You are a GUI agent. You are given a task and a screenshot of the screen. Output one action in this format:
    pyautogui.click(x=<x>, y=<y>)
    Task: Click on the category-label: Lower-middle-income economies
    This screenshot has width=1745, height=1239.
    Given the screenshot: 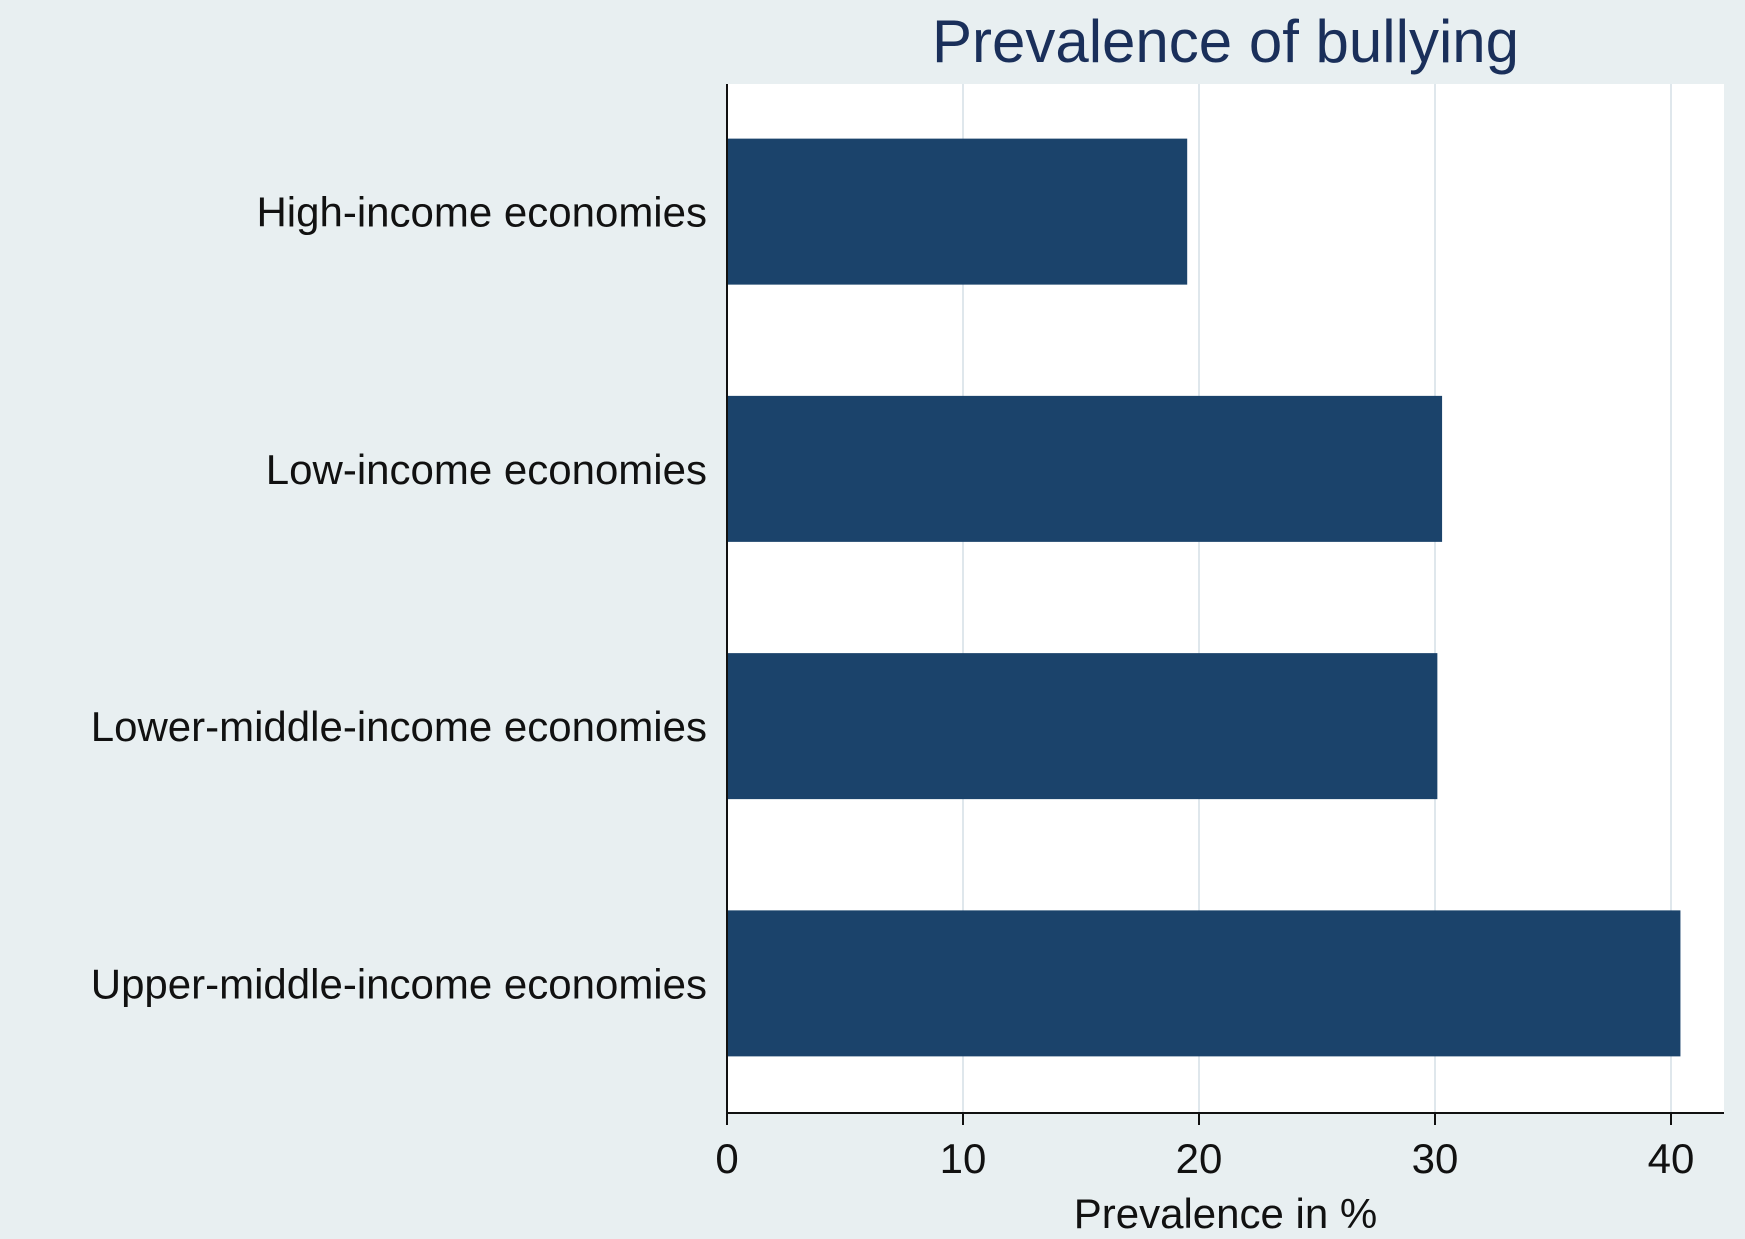 What is the action you would take?
    pyautogui.click(x=399, y=726)
    